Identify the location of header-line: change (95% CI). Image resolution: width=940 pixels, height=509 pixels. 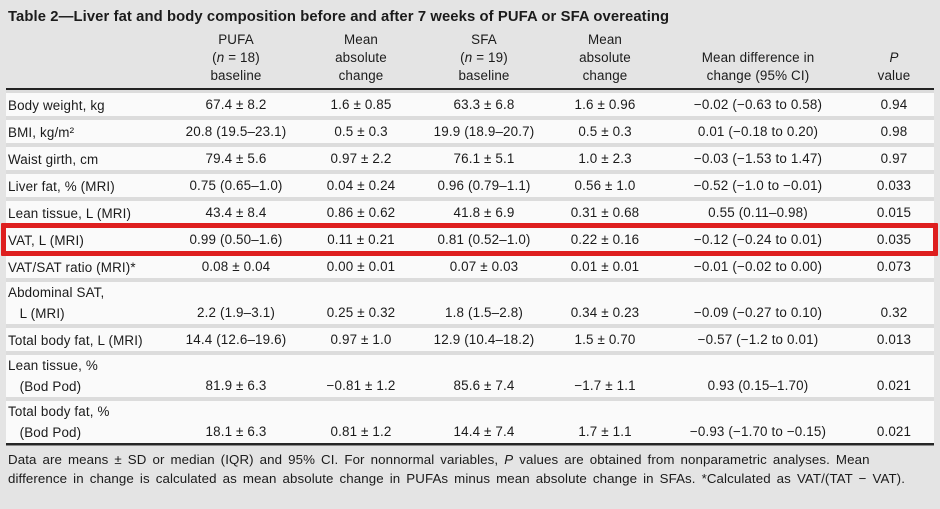
(758, 75).